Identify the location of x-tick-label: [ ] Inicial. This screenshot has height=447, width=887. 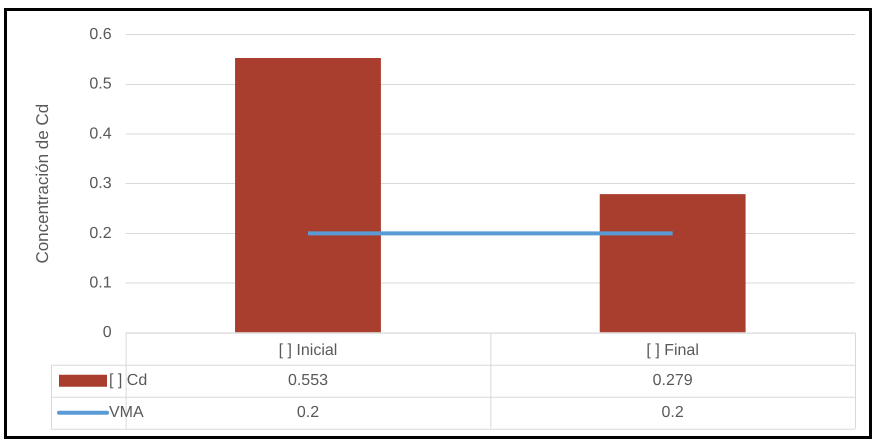
(308, 350).